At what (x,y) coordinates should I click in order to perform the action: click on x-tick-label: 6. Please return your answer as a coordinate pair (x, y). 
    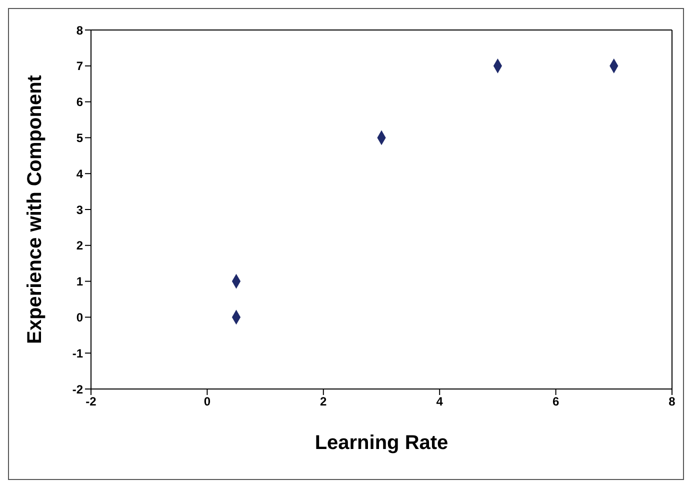
    Looking at the image, I should click on (556, 401).